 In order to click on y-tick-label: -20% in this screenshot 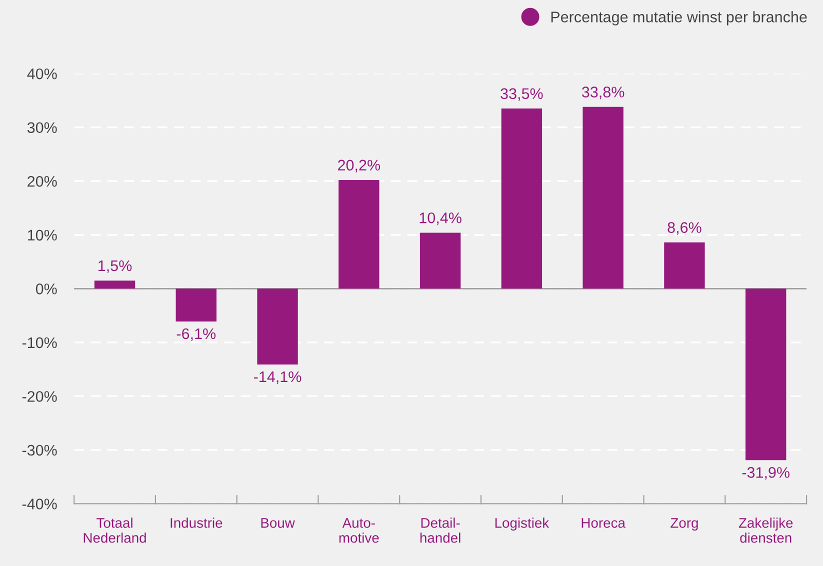, I will do `click(39, 396)`.